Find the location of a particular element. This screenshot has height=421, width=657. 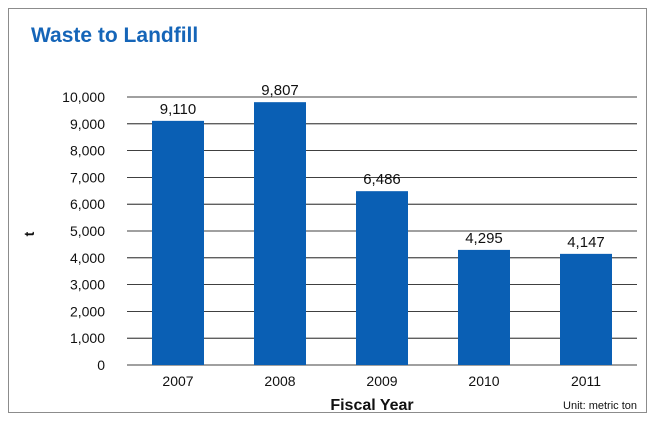

bar-2008 is located at coordinates (280, 234).